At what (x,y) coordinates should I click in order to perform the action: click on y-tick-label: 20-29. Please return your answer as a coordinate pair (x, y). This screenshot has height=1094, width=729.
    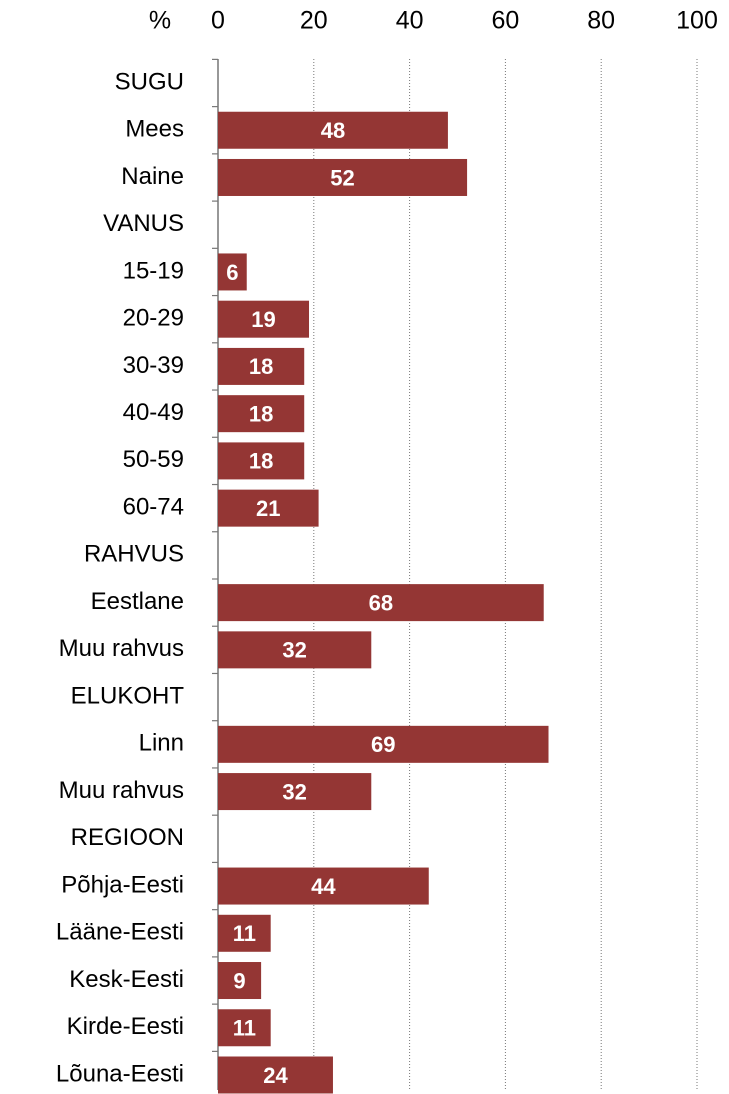
    Looking at the image, I should click on (153, 318).